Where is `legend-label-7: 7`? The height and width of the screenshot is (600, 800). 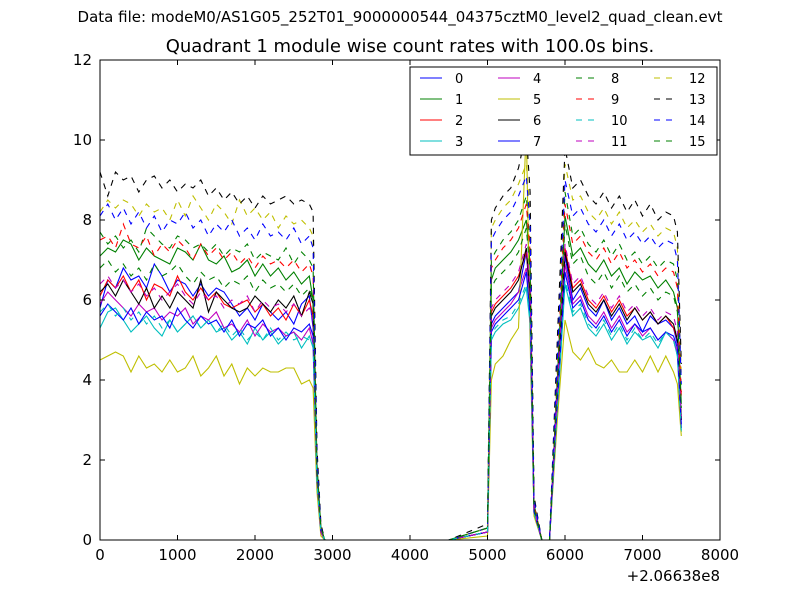 legend-label-7: 7 is located at coordinates (537, 142).